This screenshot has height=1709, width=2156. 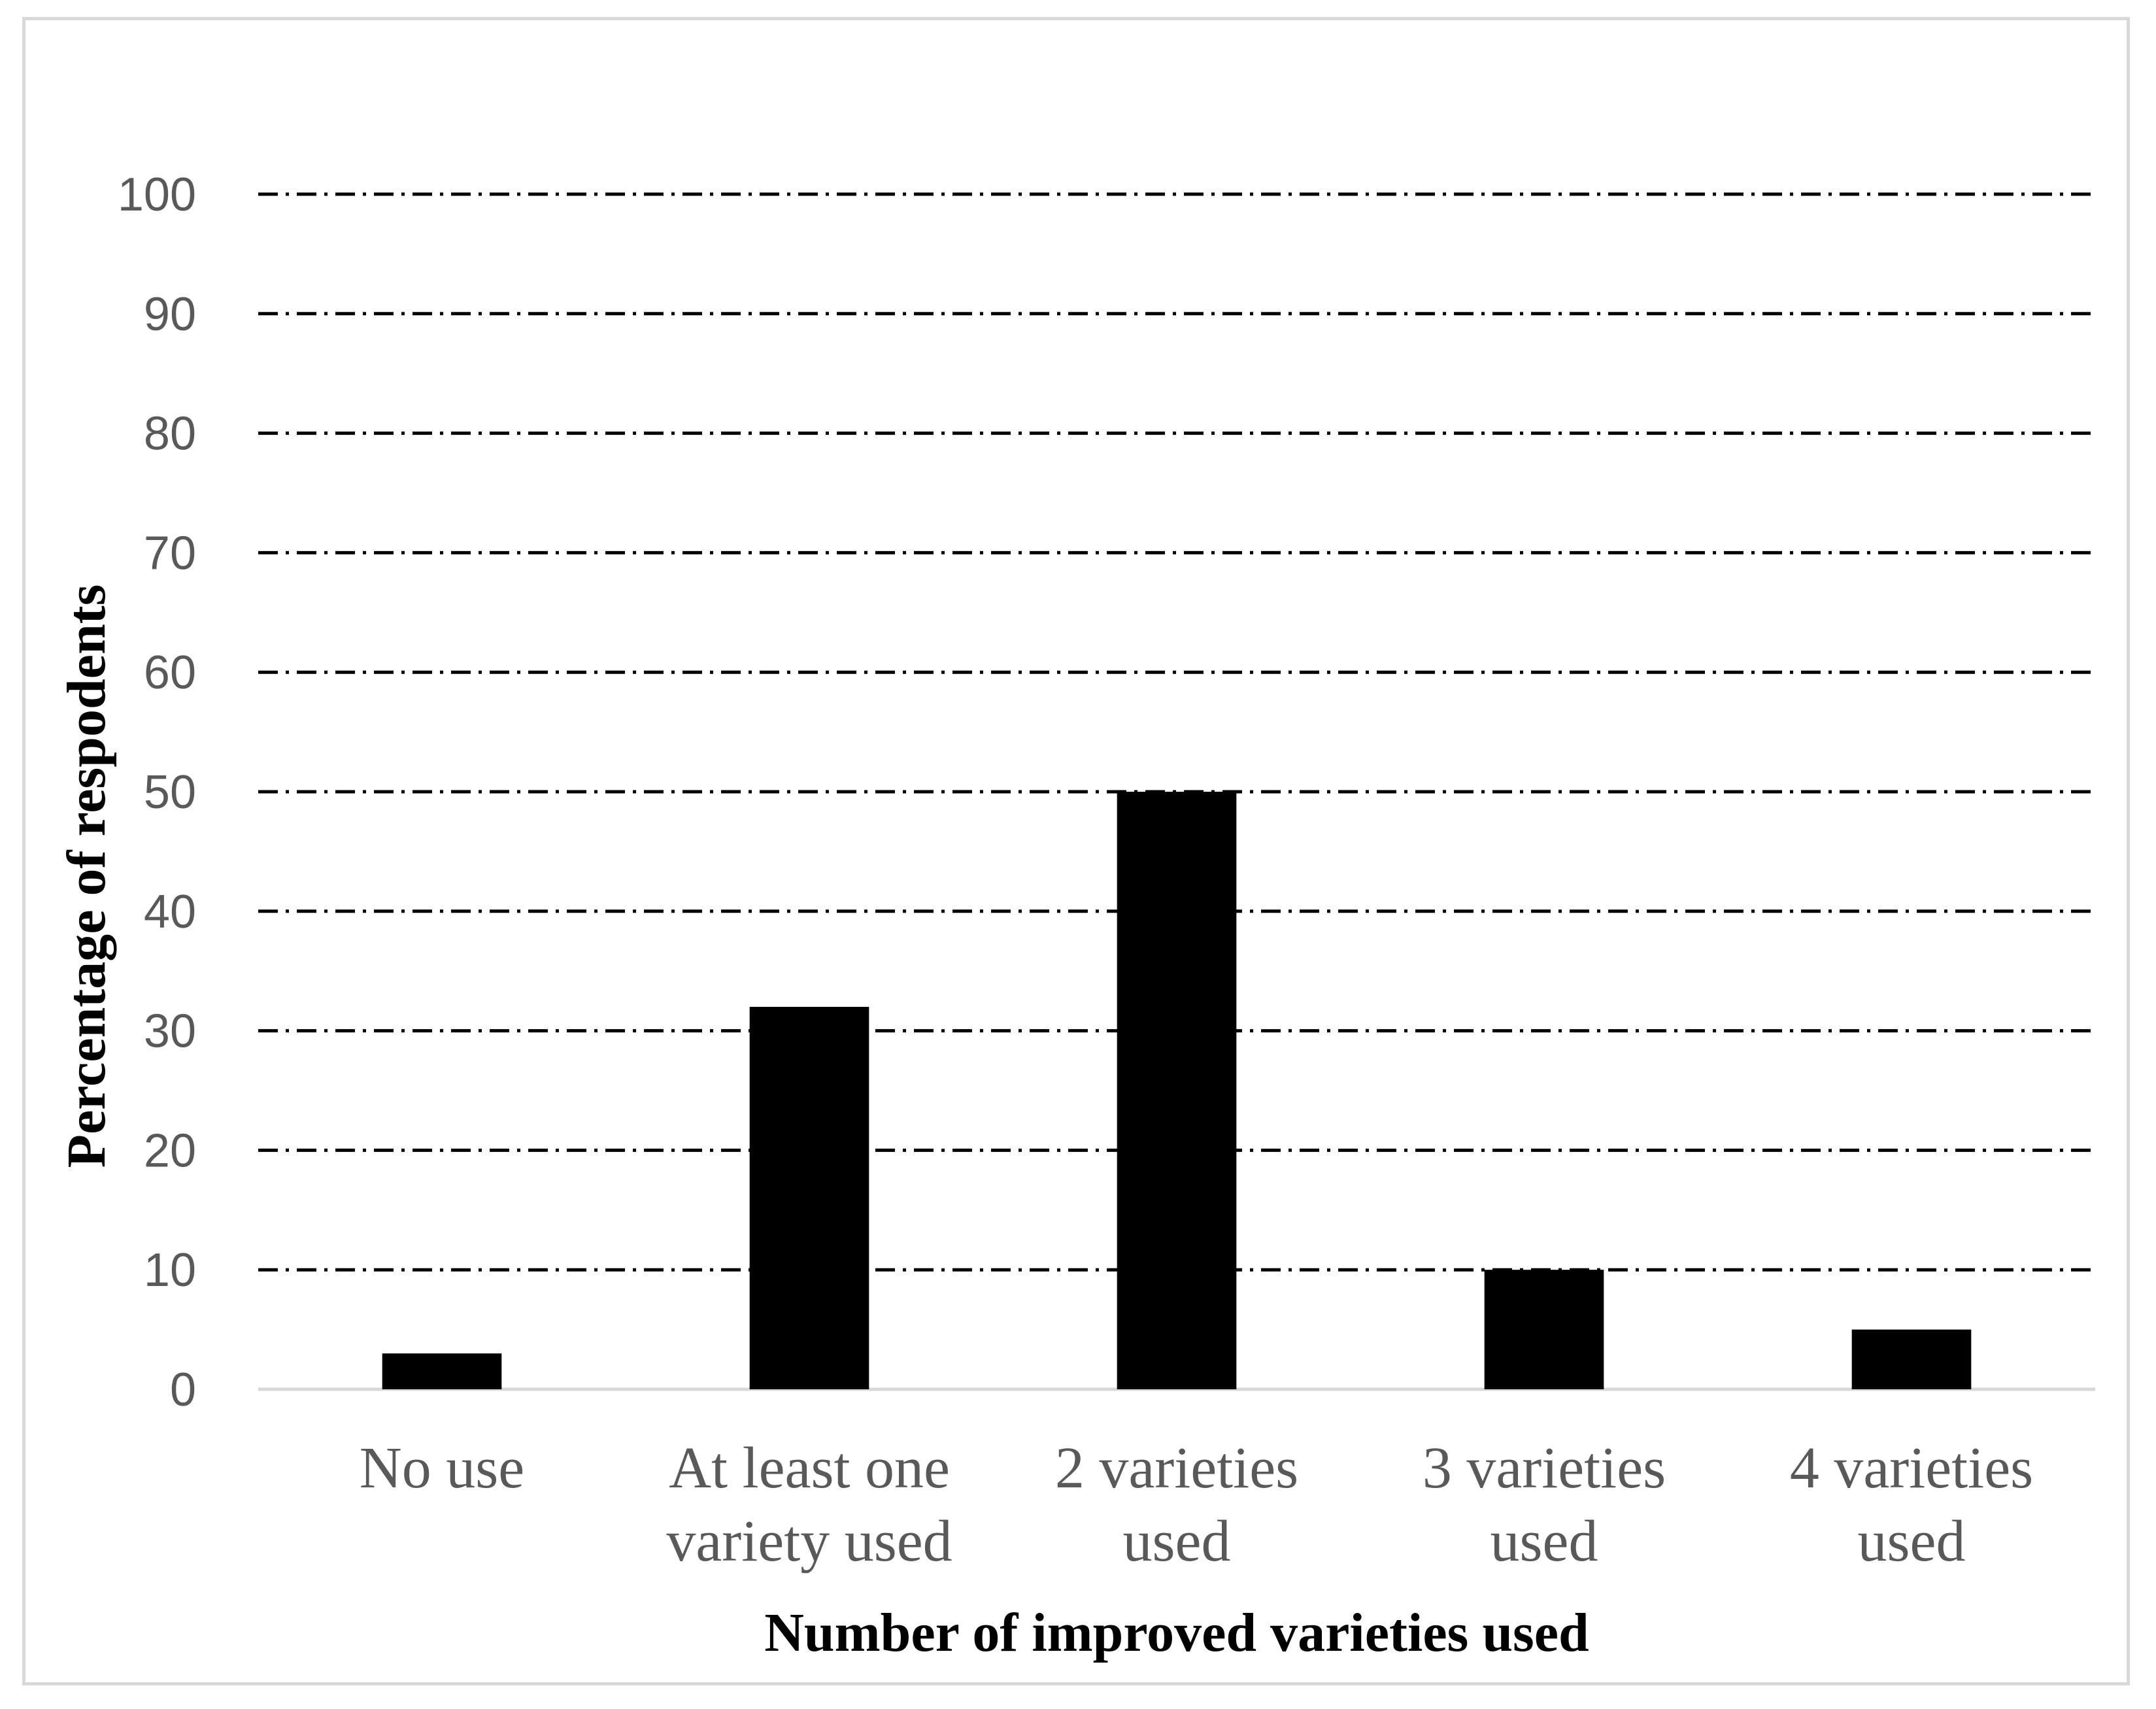 I want to click on x-tick-label-line: No use, so click(x=442, y=1468).